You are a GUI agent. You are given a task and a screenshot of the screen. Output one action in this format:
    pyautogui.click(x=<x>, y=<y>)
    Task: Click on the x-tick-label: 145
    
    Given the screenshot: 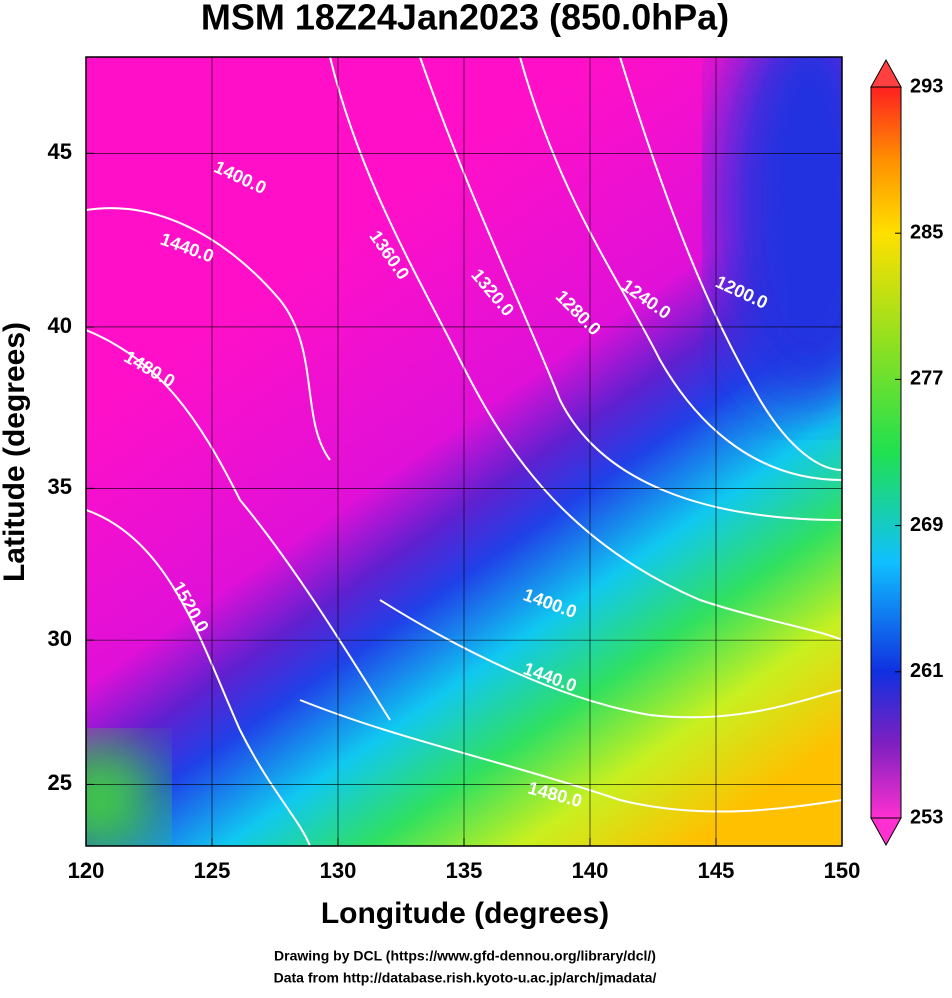 What is the action you would take?
    pyautogui.click(x=716, y=870)
    